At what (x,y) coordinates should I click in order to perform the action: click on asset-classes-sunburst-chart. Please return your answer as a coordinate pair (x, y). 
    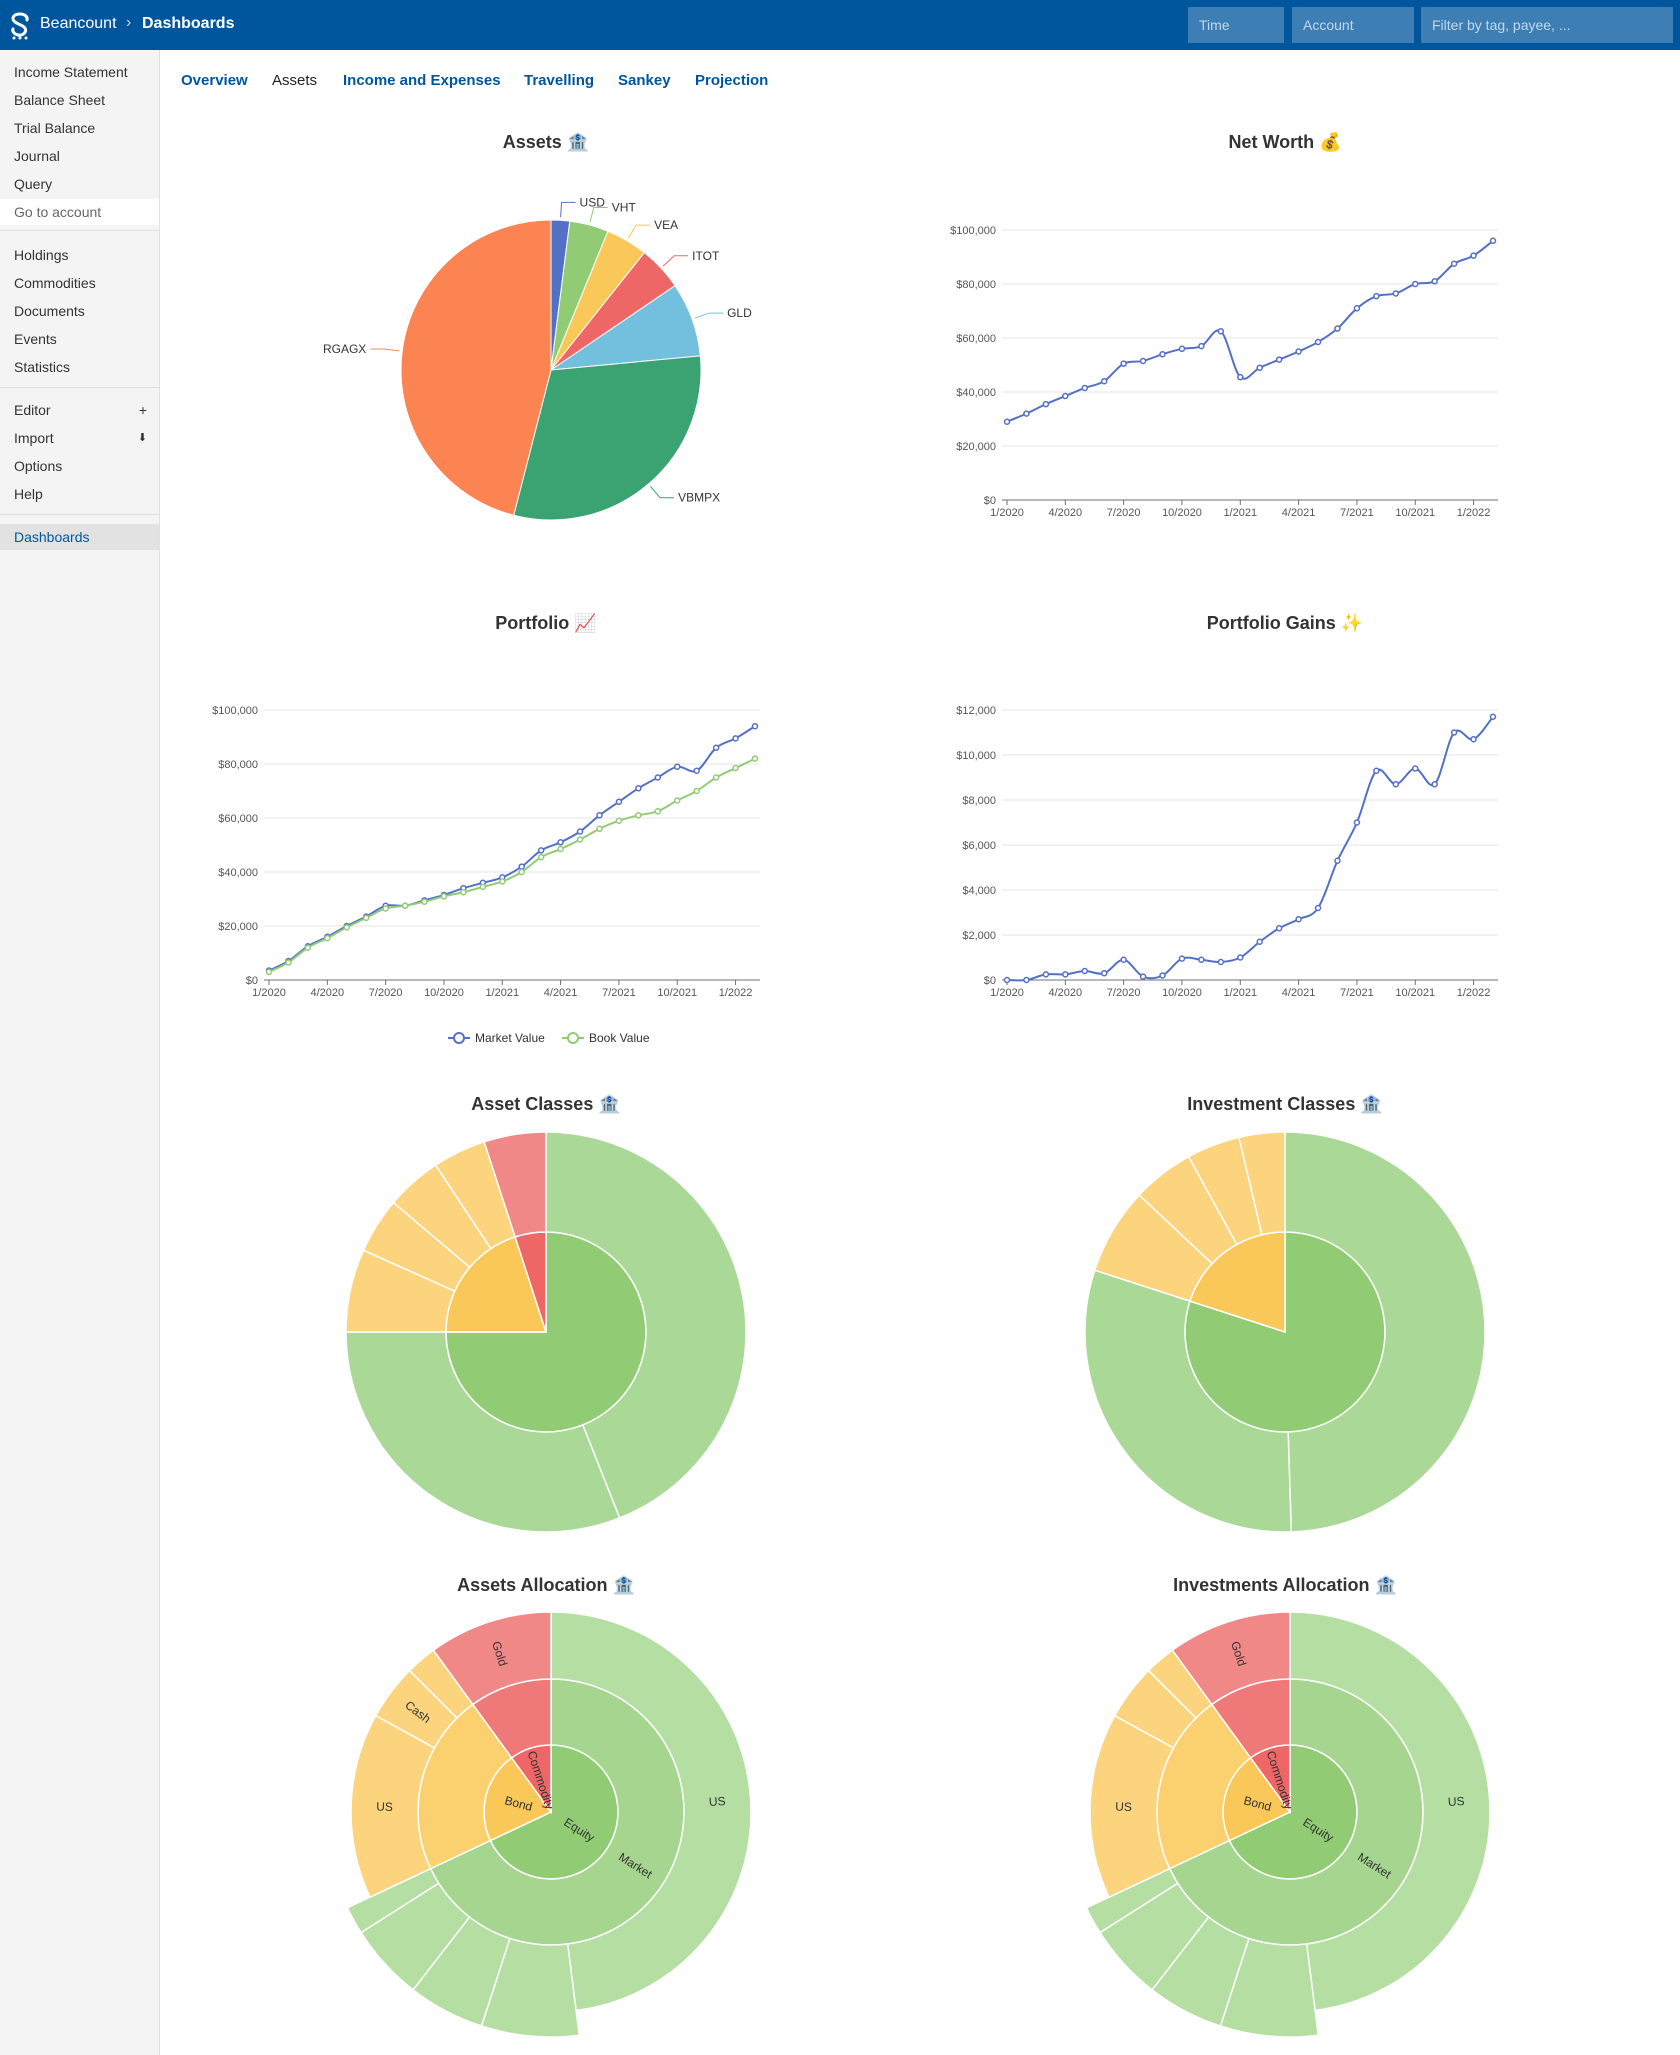
    Looking at the image, I should click on (546, 1340).